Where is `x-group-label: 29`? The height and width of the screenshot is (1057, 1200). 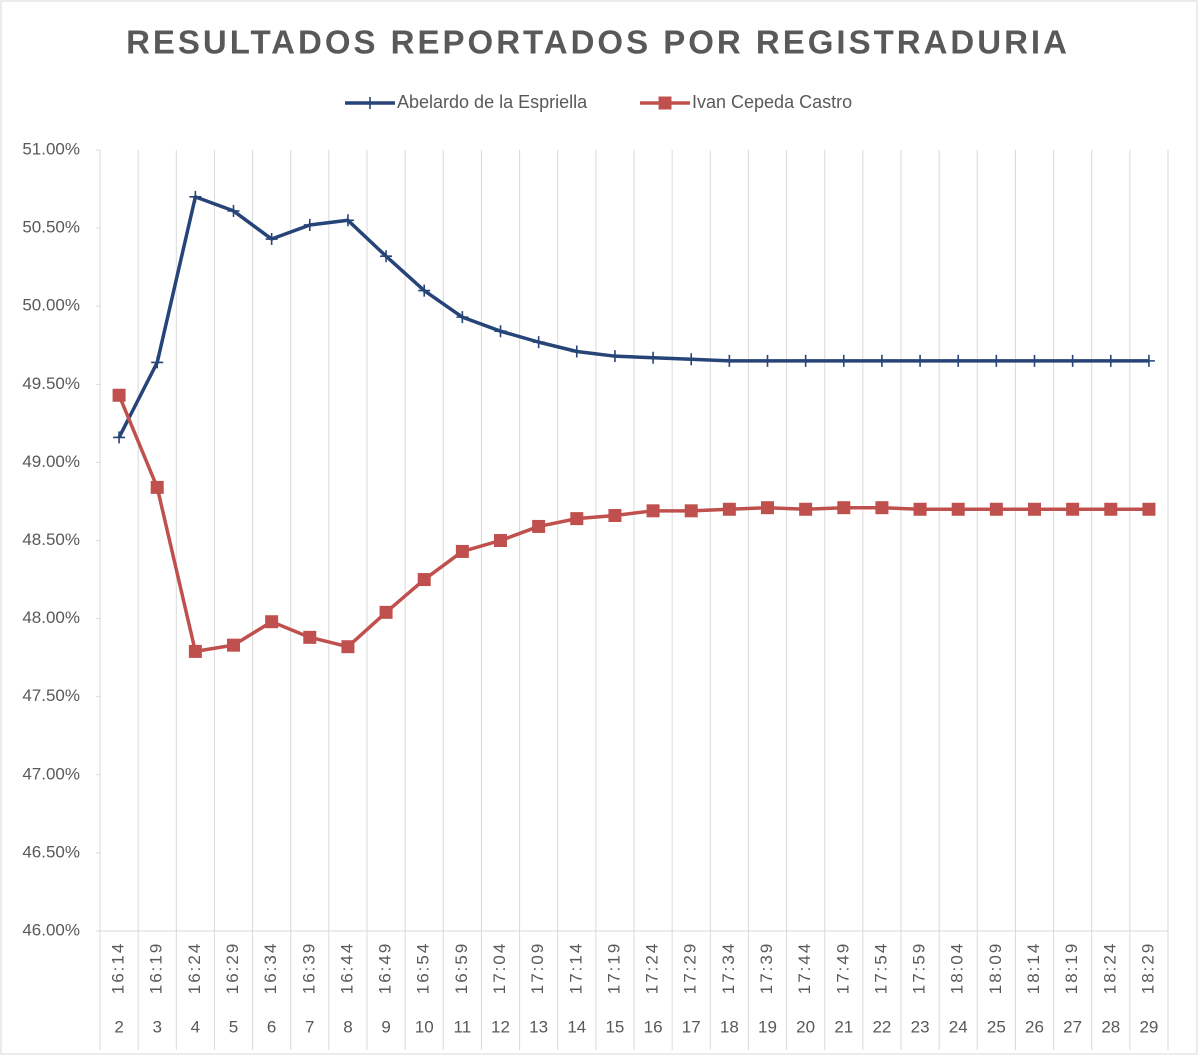 x-group-label: 29 is located at coordinates (1148, 1026).